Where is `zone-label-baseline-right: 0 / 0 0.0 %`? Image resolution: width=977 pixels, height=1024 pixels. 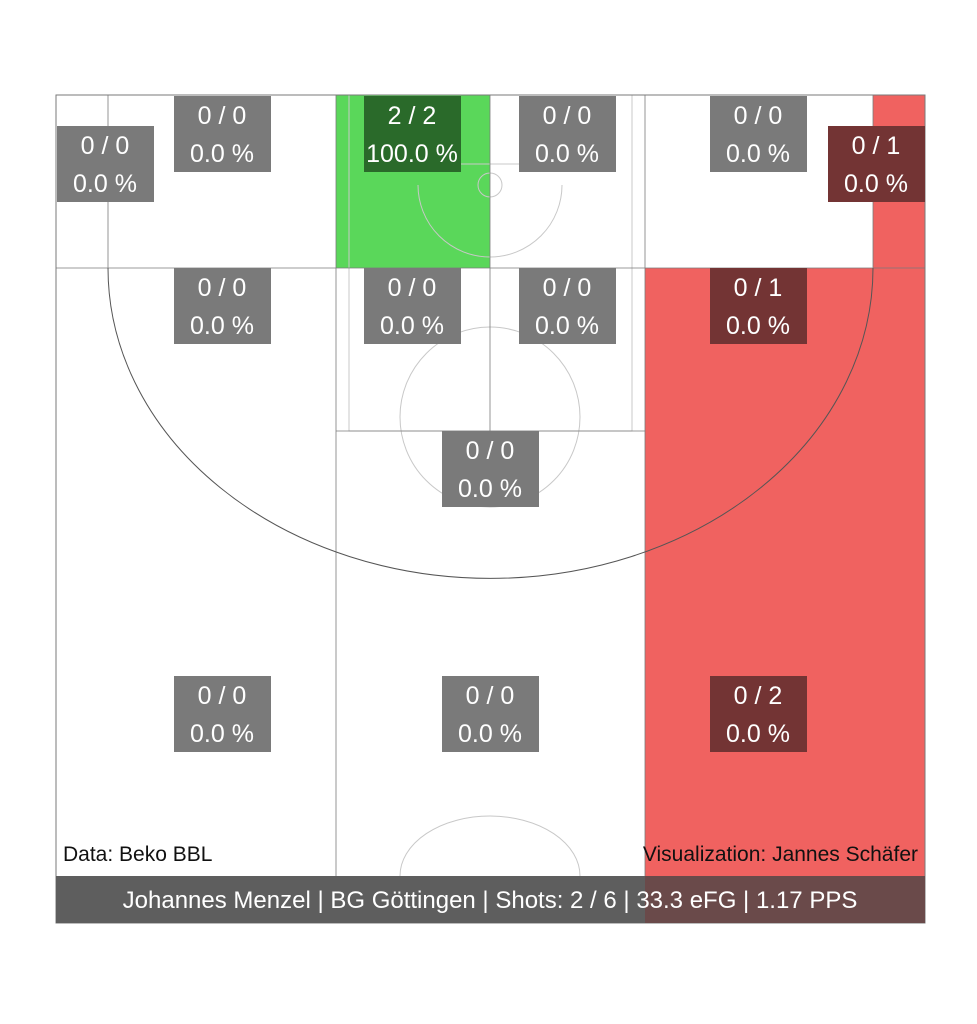 zone-label-baseline-right: 0 / 0 0.0 % is located at coordinates (758, 134).